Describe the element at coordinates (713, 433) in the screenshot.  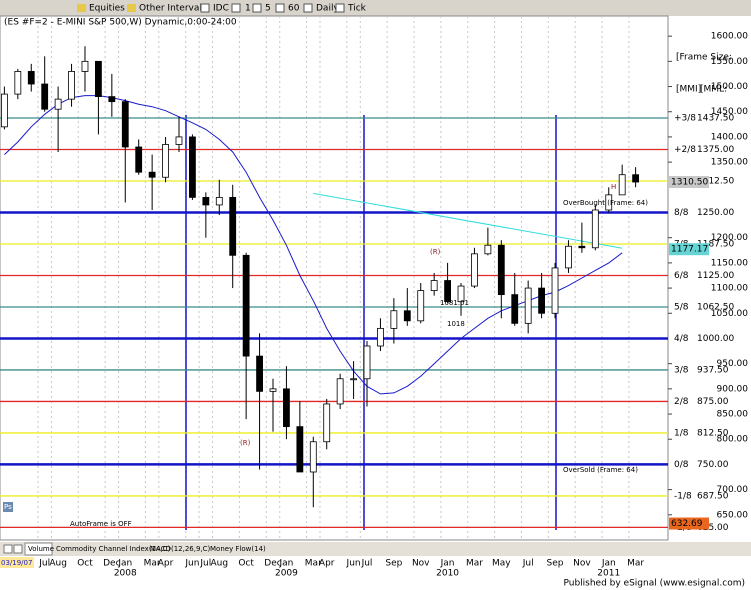
I see `murrey-value: 812.50` at that location.